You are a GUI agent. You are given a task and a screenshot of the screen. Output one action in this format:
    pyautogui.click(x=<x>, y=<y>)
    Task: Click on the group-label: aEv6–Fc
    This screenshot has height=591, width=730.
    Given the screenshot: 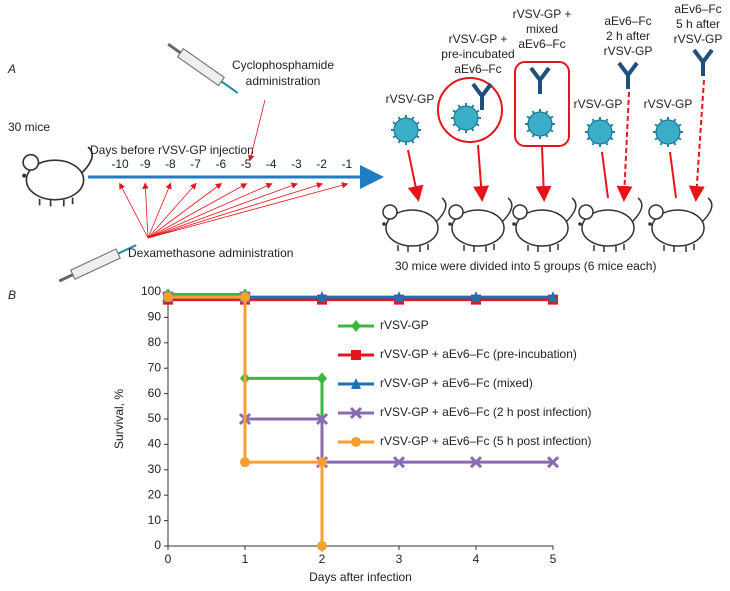 What is the action you would take?
    pyautogui.click(x=541, y=44)
    